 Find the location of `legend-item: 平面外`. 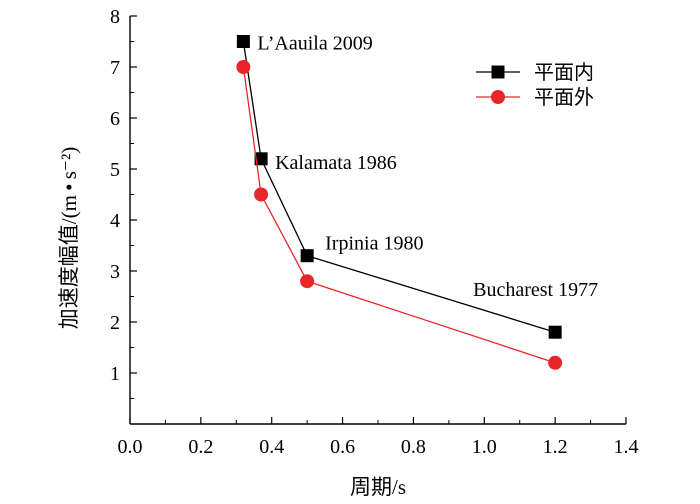

legend-item: 平面外 is located at coordinates (535, 97).